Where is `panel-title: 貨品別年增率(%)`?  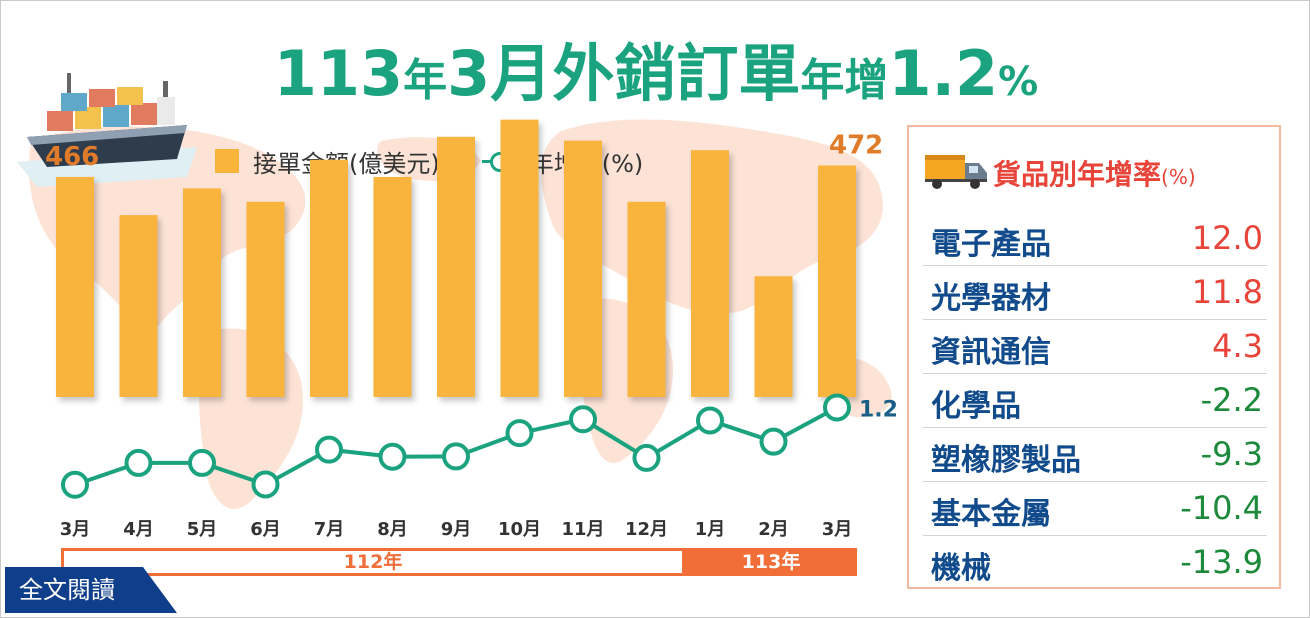 panel-title: 貨品別年增率(%) is located at coordinates (1094, 173).